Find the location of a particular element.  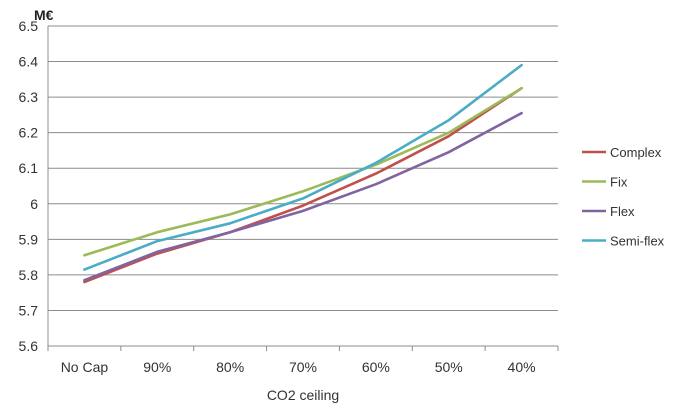

y-tick-label: 5.6 is located at coordinates (29, 346).